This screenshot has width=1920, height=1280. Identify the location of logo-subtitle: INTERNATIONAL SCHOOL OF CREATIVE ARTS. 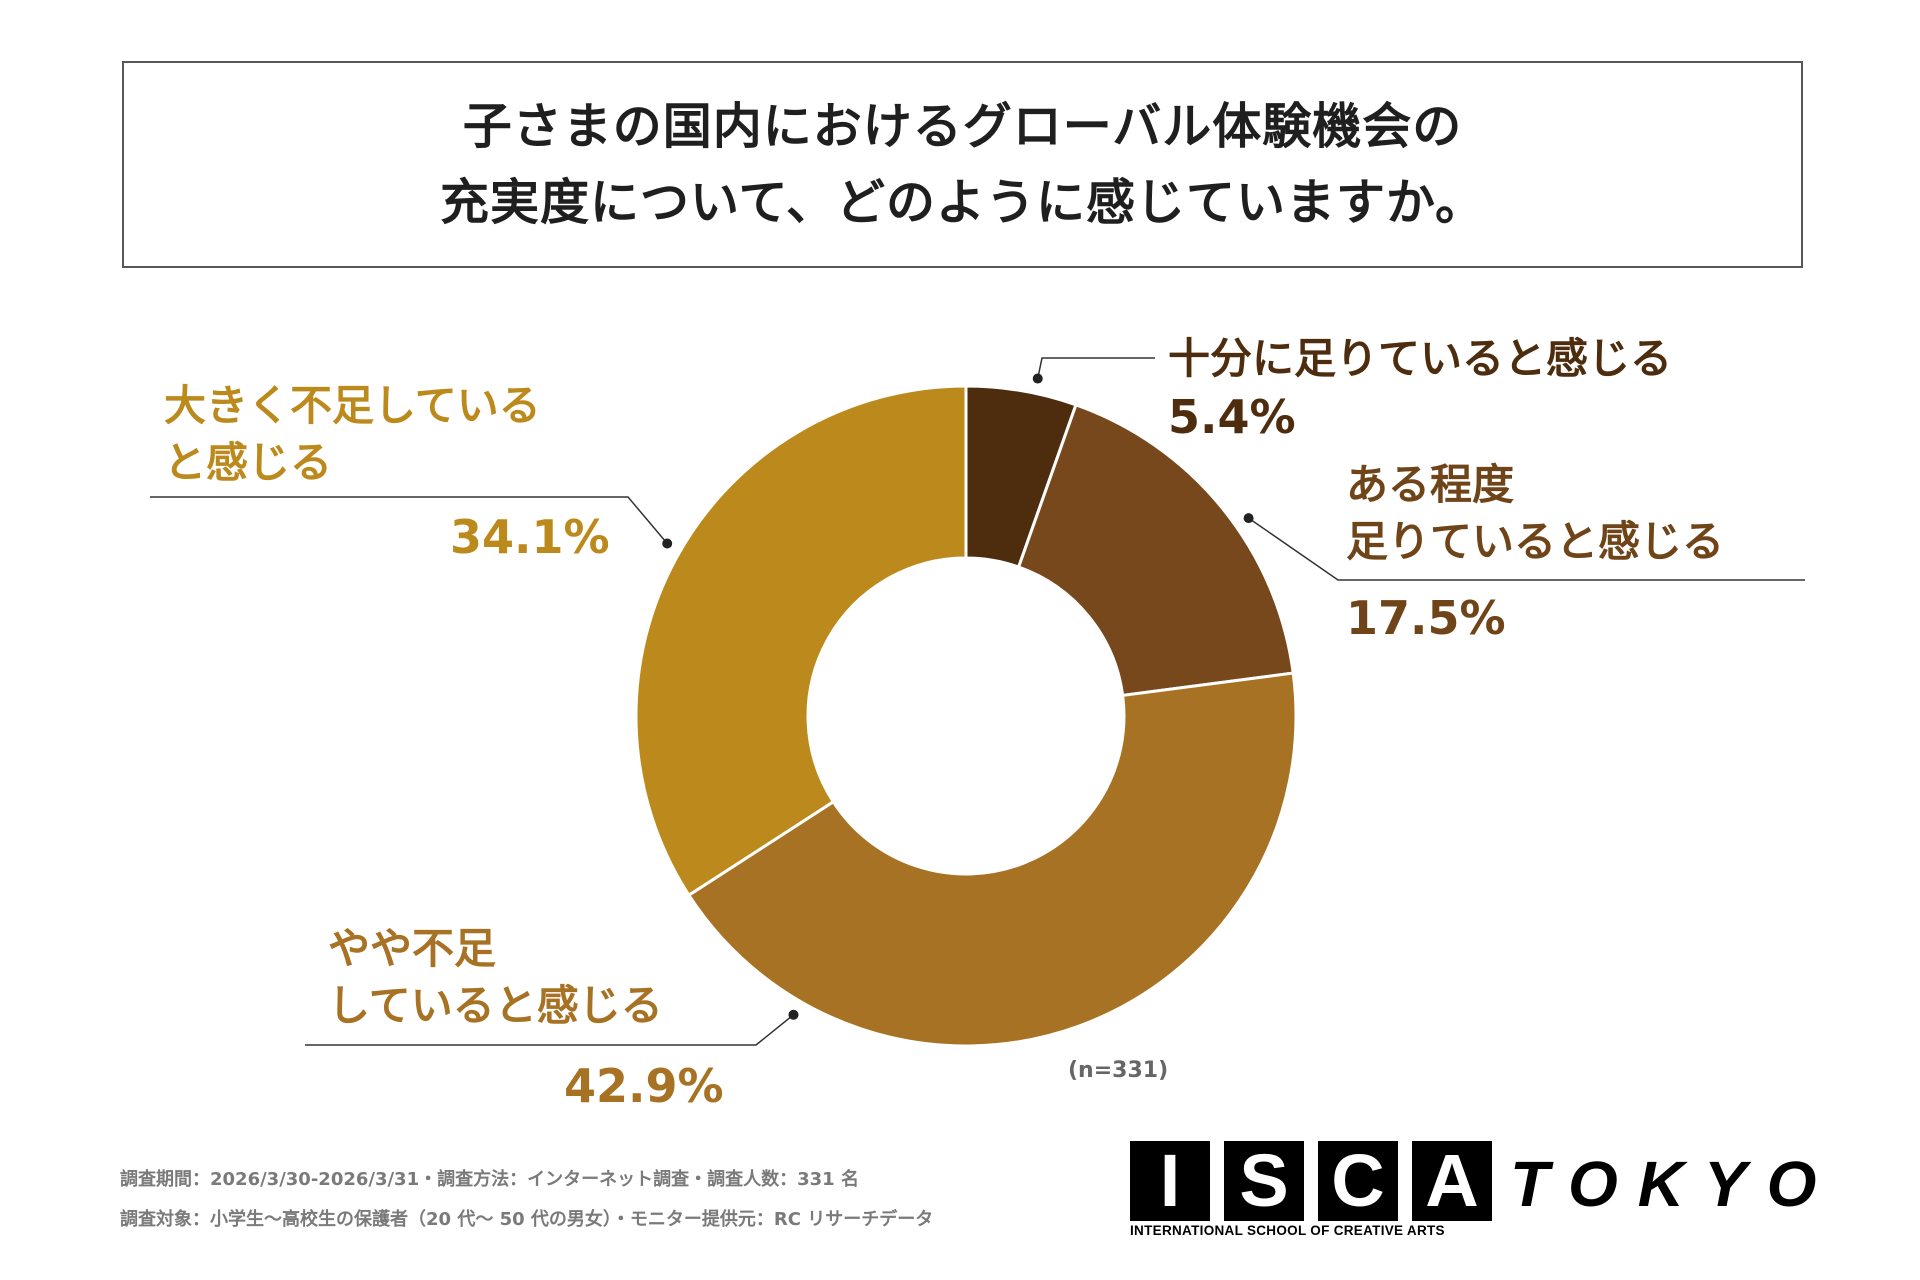
(1287, 1230).